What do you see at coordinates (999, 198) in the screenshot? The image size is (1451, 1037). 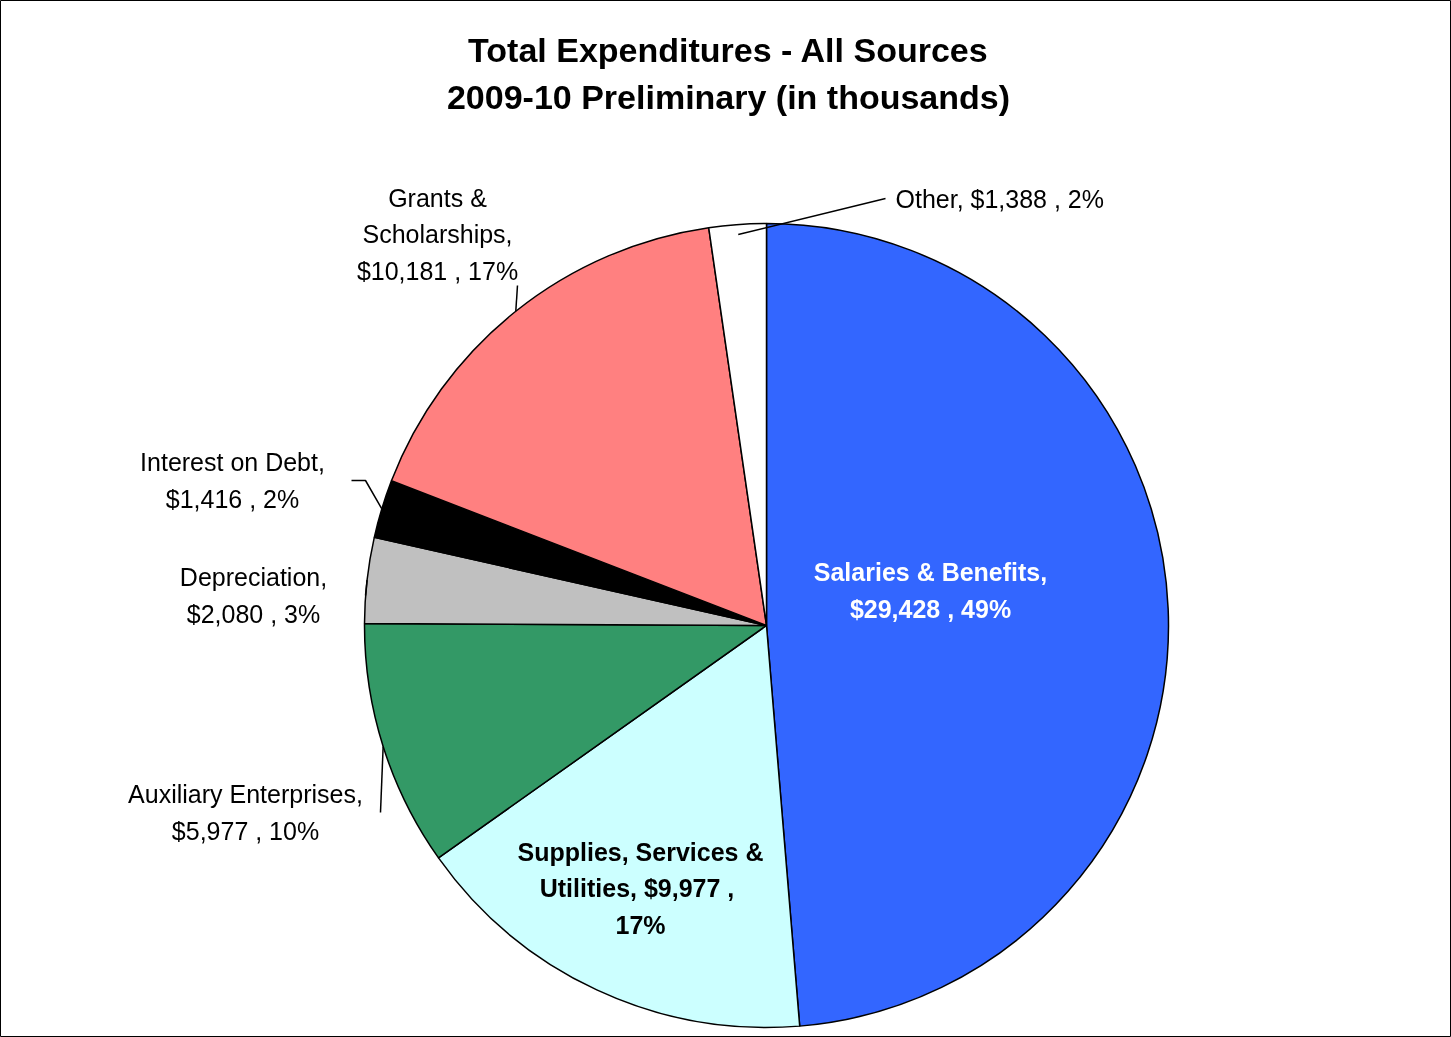 I see `slice-label: Other, $1,388 , 2%` at bounding box center [999, 198].